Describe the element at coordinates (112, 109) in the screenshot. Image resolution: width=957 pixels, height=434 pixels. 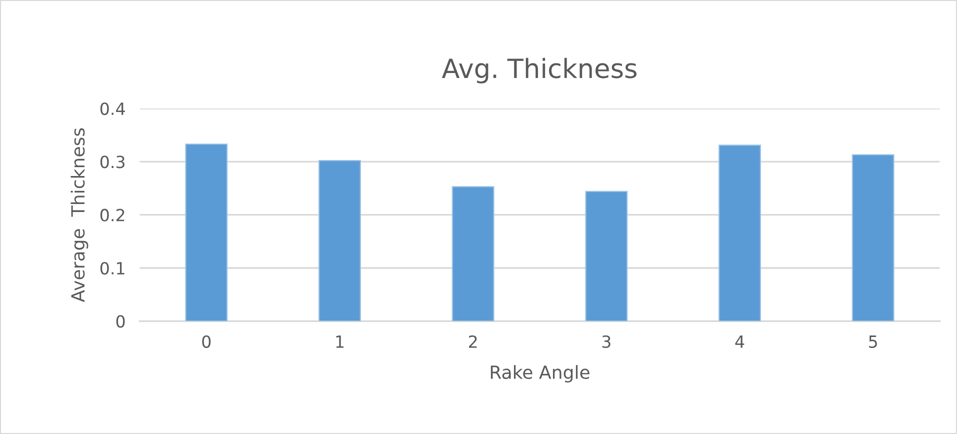
I see `y-tick-label: 0.4` at that location.